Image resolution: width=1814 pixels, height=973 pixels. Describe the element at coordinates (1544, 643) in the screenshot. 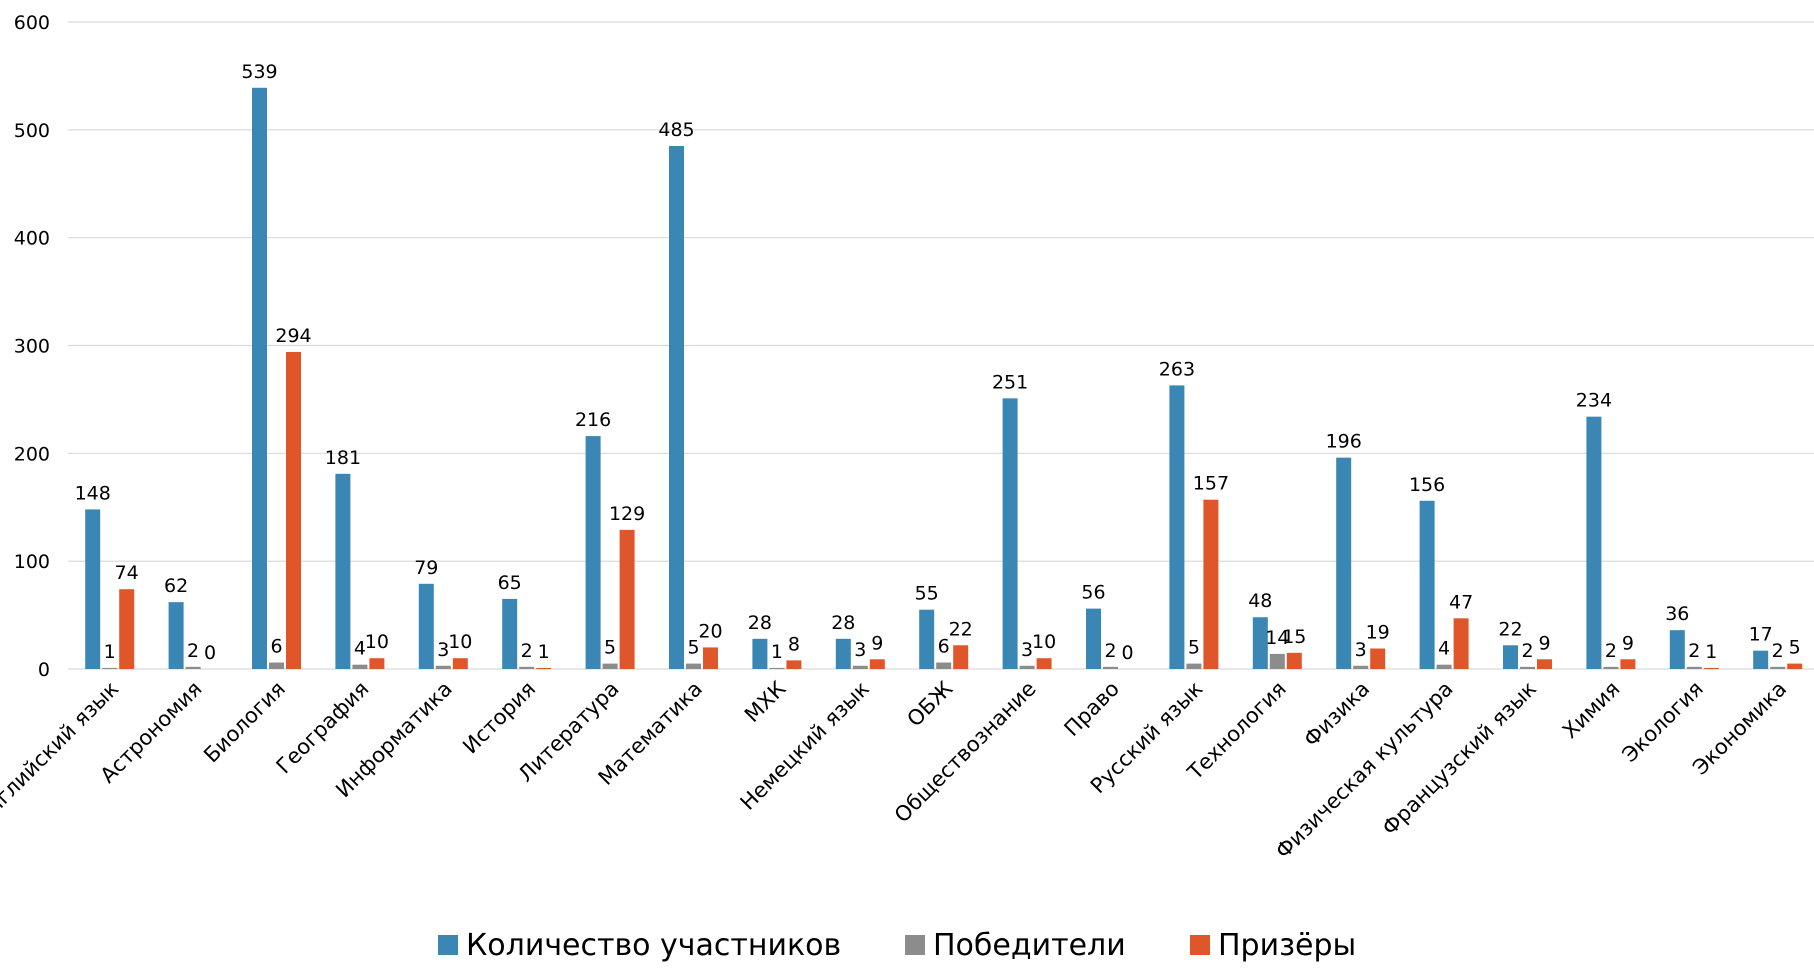

I see `data-label: 9` at that location.